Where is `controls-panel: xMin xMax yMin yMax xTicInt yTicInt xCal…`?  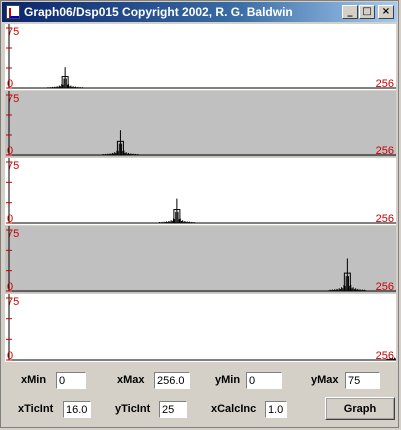
controls-panel: xMin xMax yMin yMax xTicInt yTicInt xCal… is located at coordinates (201, 396).